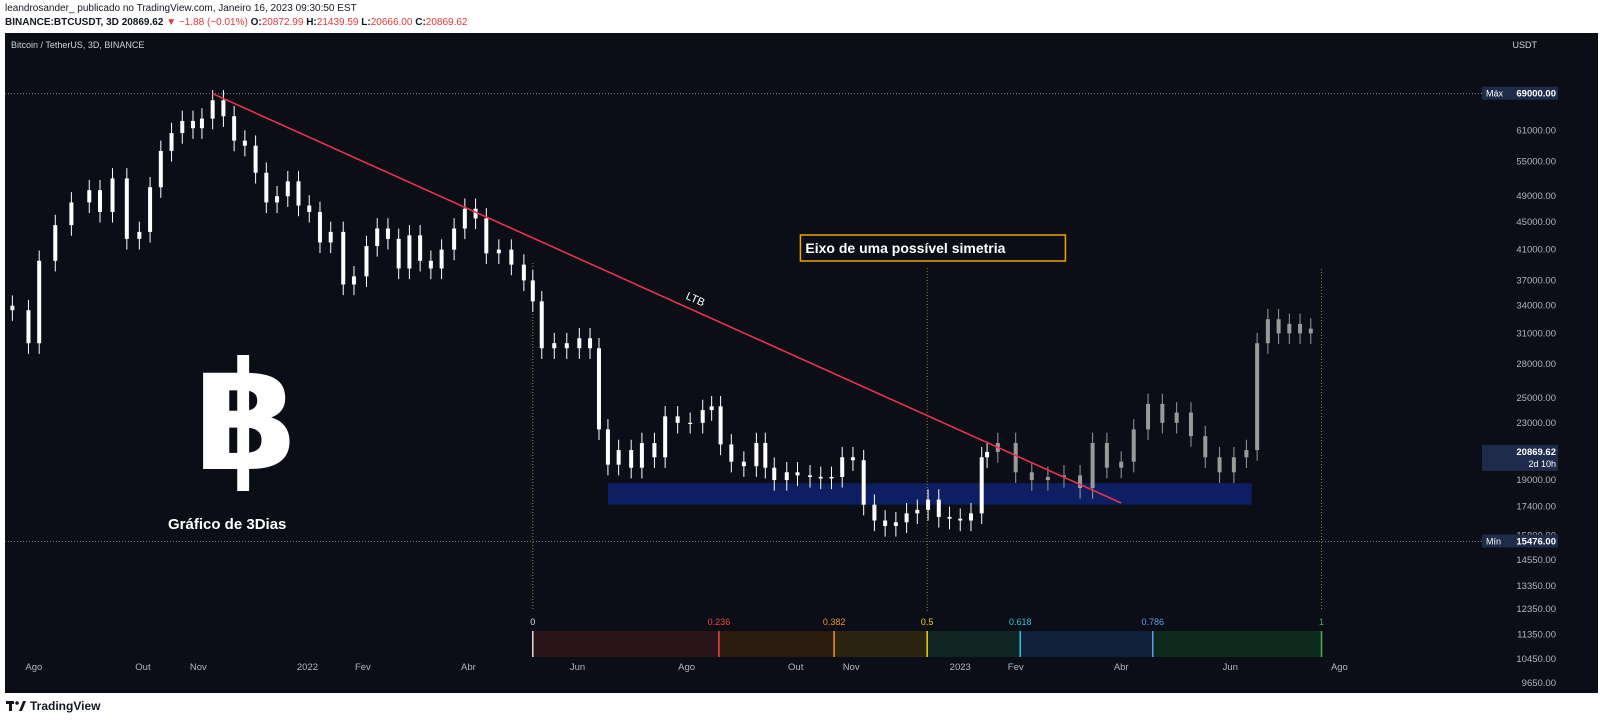 The image size is (1600, 720). What do you see at coordinates (1536, 560) in the screenshot?
I see `y-tick-14: 14550.00` at bounding box center [1536, 560].